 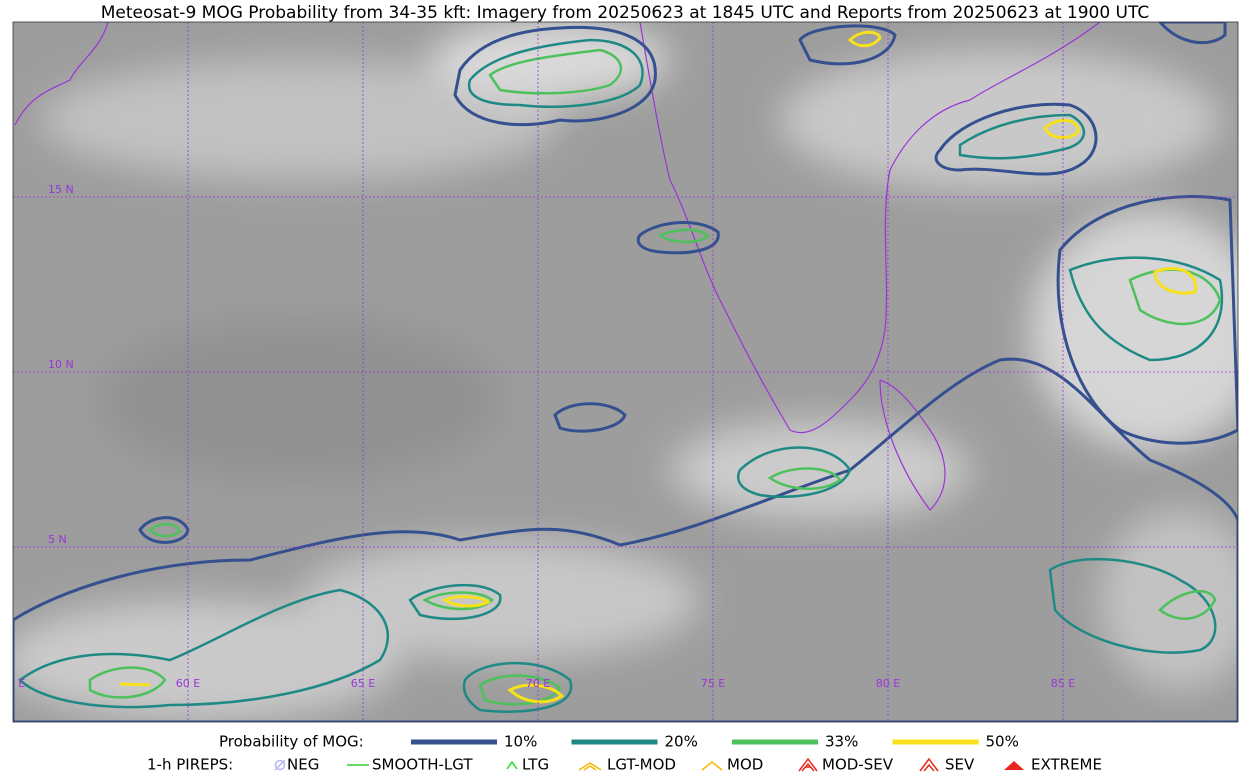 I want to click on legend-label: MOD, so click(x=745, y=765).